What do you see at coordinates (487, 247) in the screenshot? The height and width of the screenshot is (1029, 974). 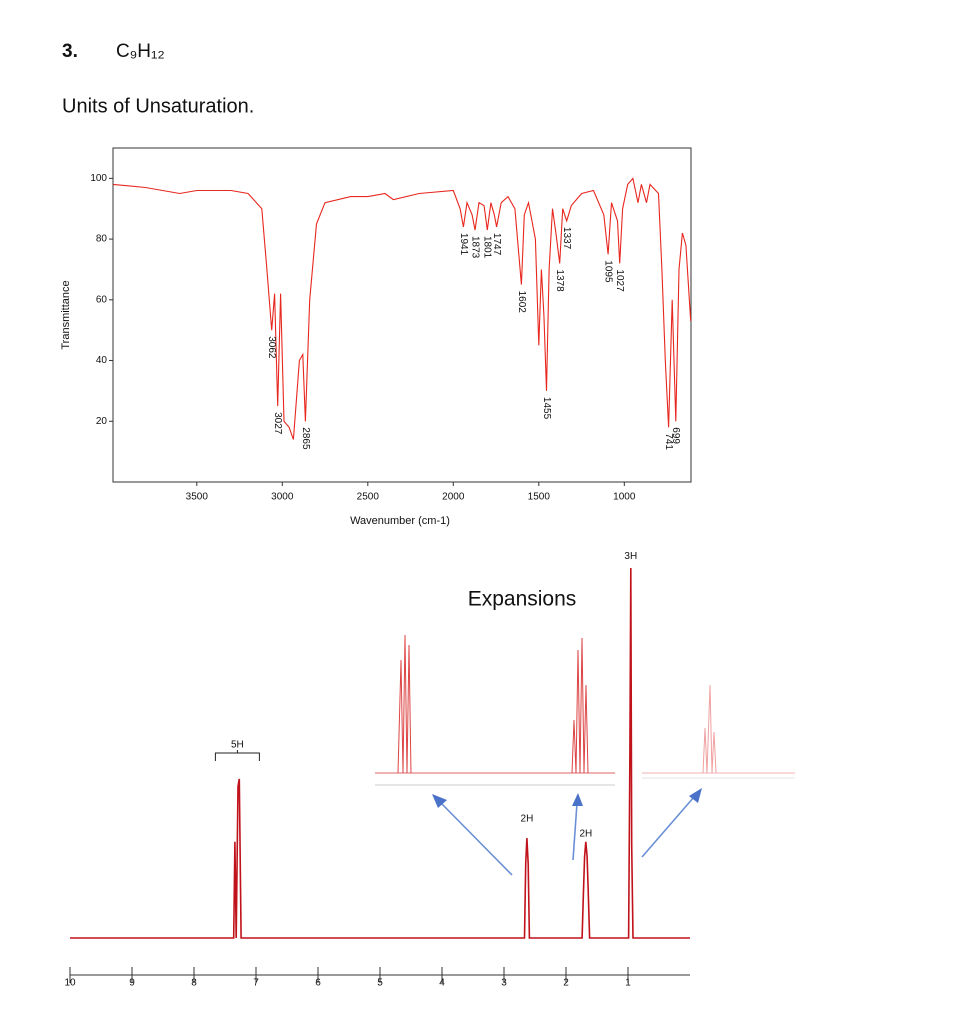 I see `peak-label: 1801` at bounding box center [487, 247].